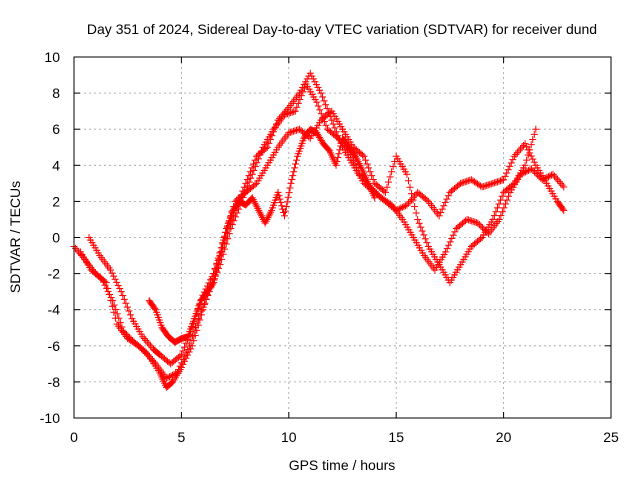 The height and width of the screenshot is (480, 640). I want to click on y-tick-label-7: 4, so click(56, 165).